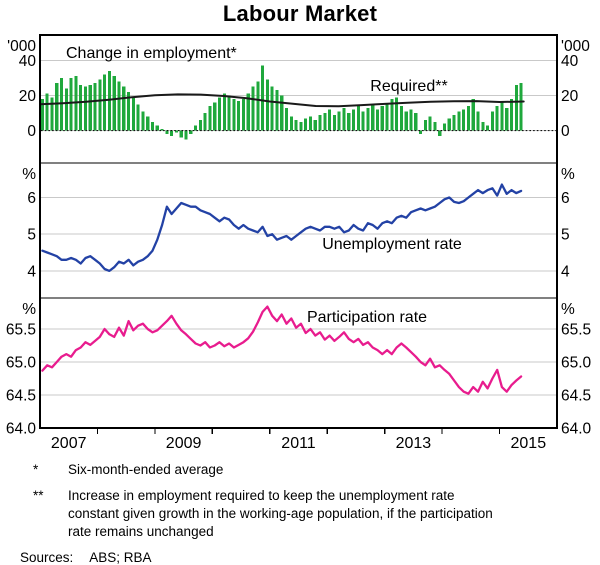 The height and width of the screenshot is (565, 600). Describe the element at coordinates (184, 443) in the screenshot. I see `x-tick-label: 2009` at that location.